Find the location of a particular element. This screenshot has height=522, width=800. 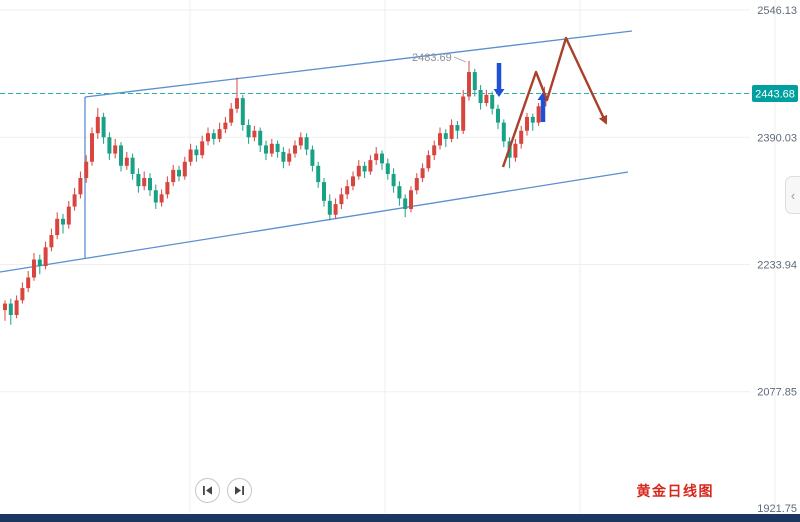

bottom-bar is located at coordinates (400, 518).